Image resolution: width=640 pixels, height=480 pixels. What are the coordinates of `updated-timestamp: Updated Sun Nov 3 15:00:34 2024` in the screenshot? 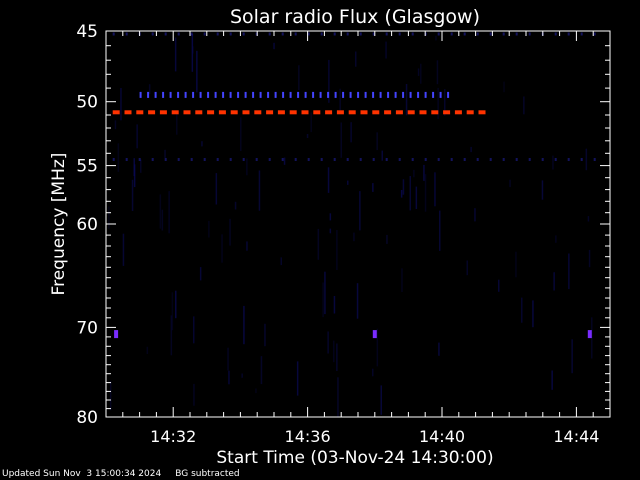 It's located at (82, 474).